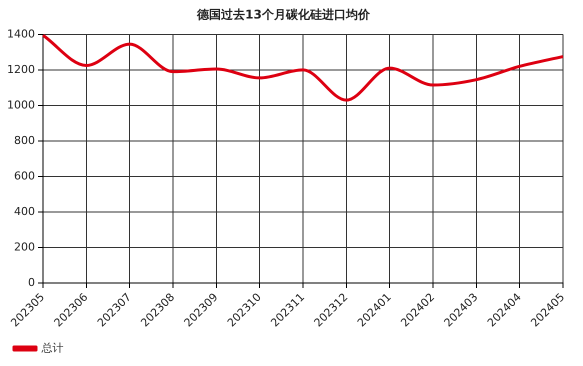 The image size is (583, 366). What do you see at coordinates (20, 69) in the screenshot?
I see `y-tick-label: 1200` at bounding box center [20, 69].